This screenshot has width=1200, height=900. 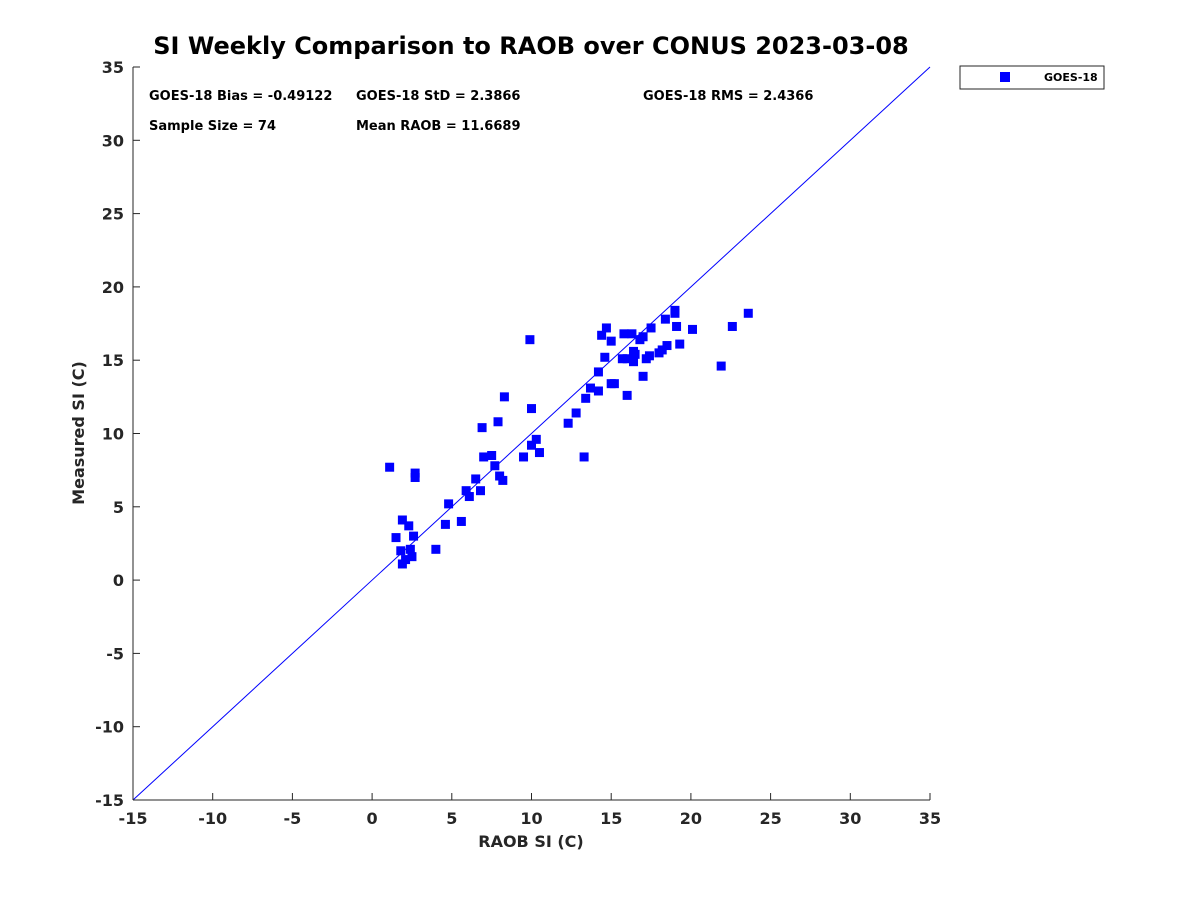 What do you see at coordinates (531, 818) in the screenshot?
I see `x-tick-label: 10` at bounding box center [531, 818].